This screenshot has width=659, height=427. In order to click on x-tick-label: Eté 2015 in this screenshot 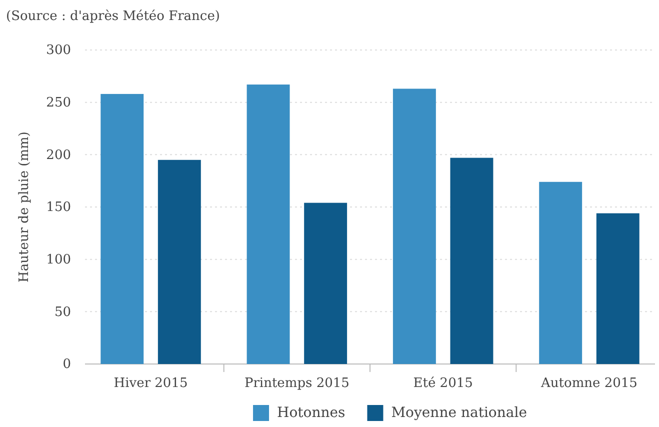, I will do `click(443, 384)`.